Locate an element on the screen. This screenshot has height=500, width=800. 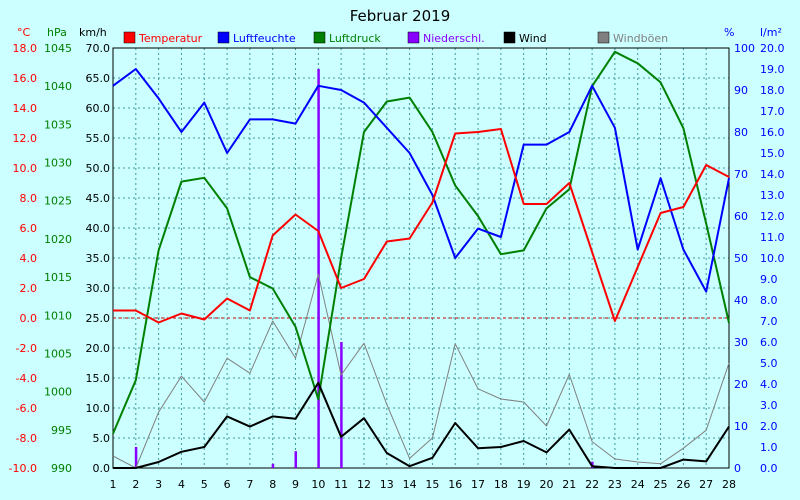
y-tick-hum: 40 is located at coordinates (741, 300).